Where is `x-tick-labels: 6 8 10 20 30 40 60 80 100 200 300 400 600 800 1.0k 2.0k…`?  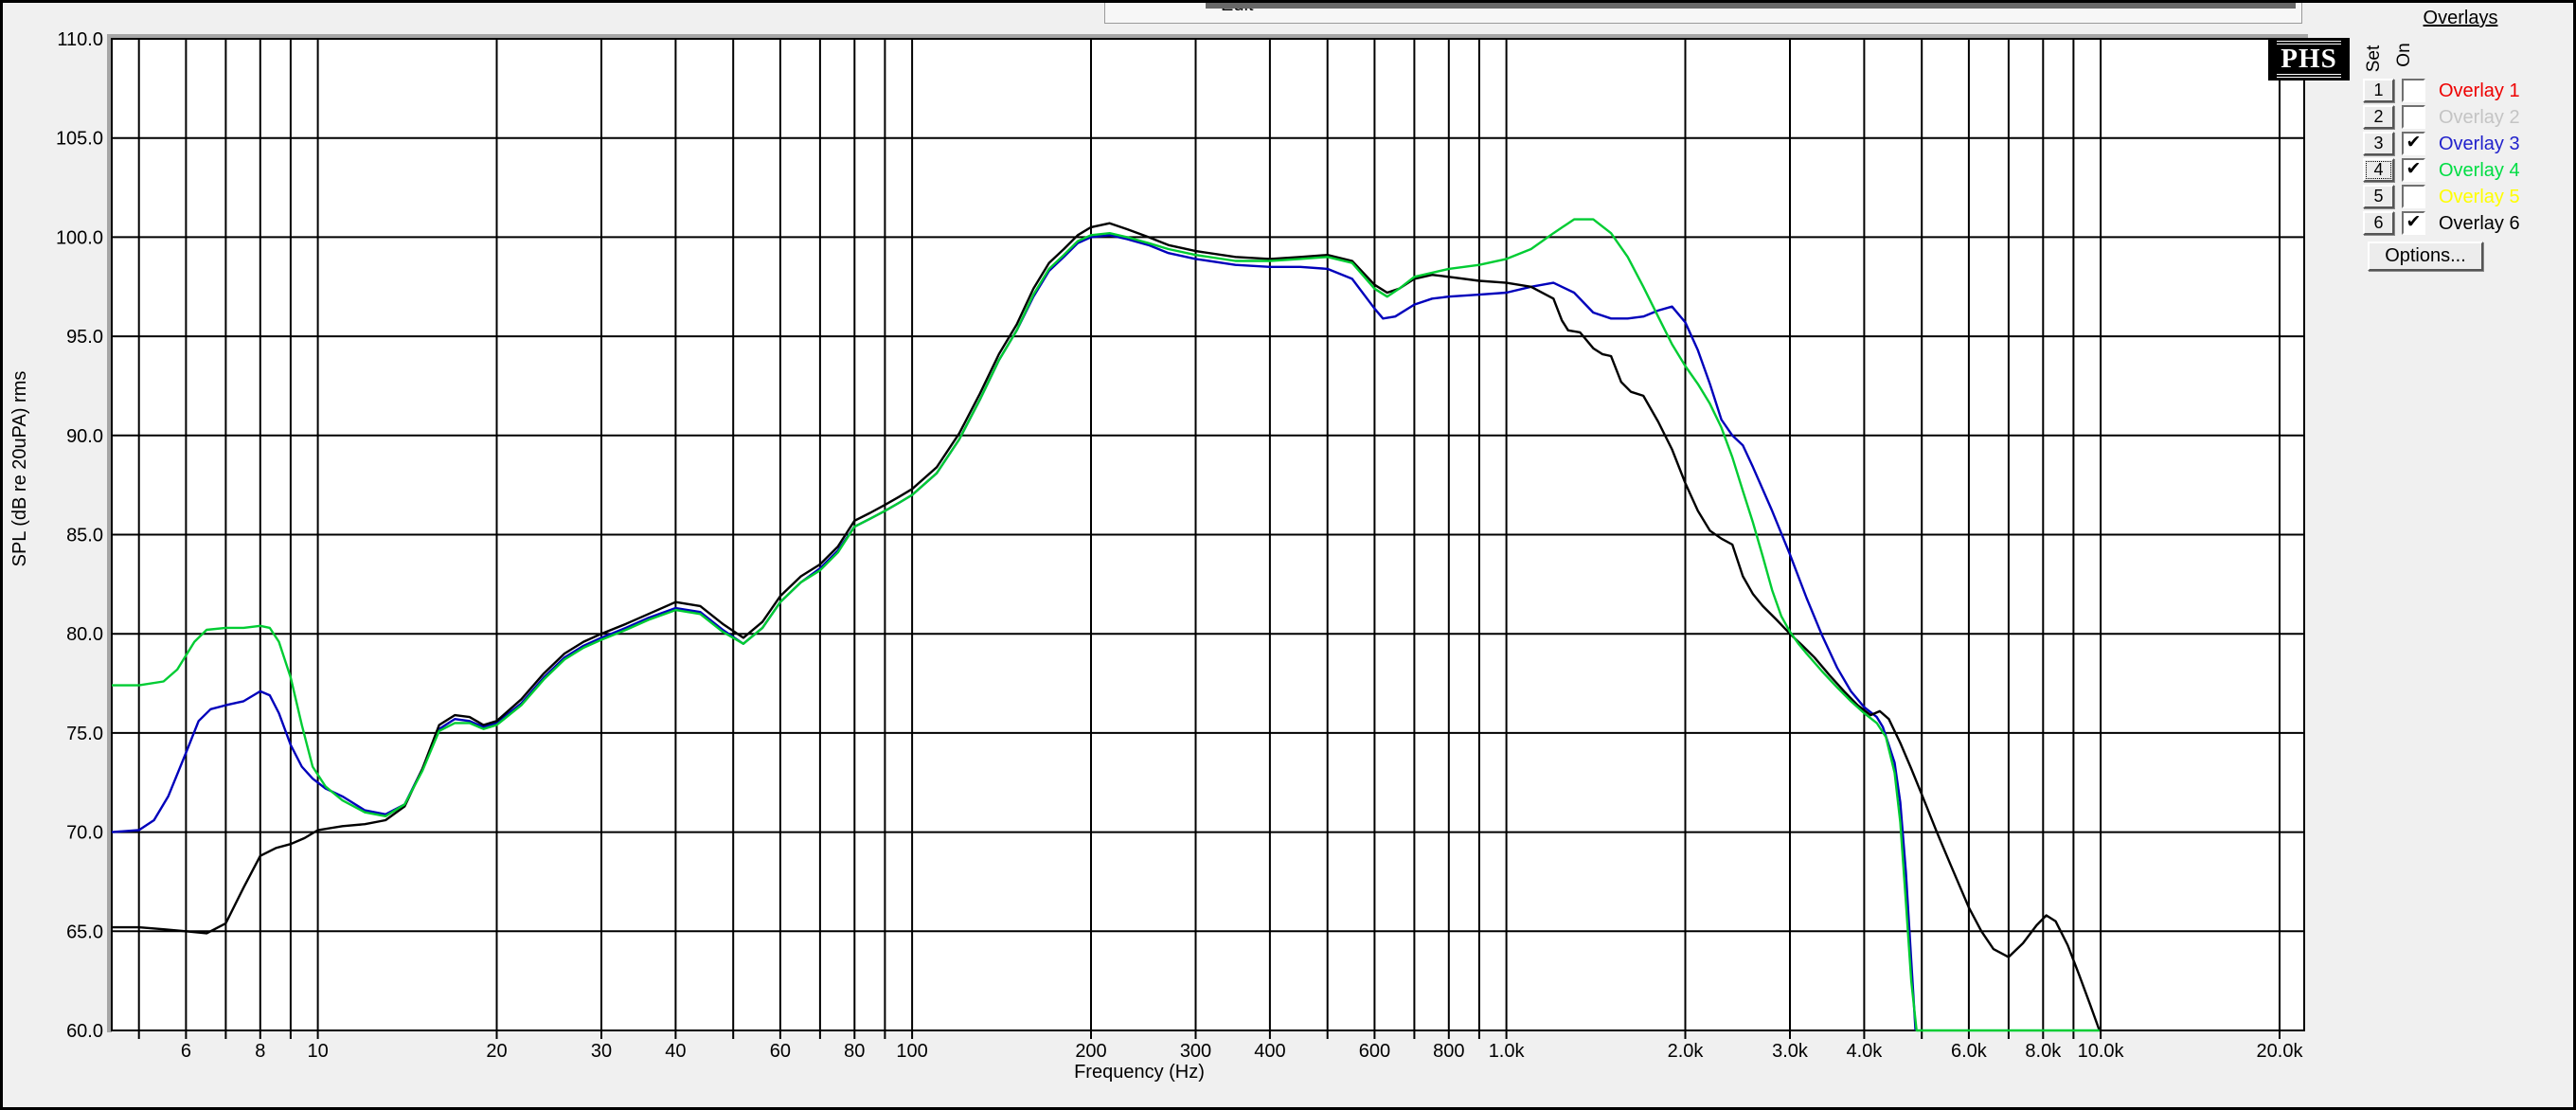
x-tick-labels: 6 8 10 20 30 40 60 80 100 200 300 400 600 800 1.0k 2.0k… is located at coordinates (1242, 1051).